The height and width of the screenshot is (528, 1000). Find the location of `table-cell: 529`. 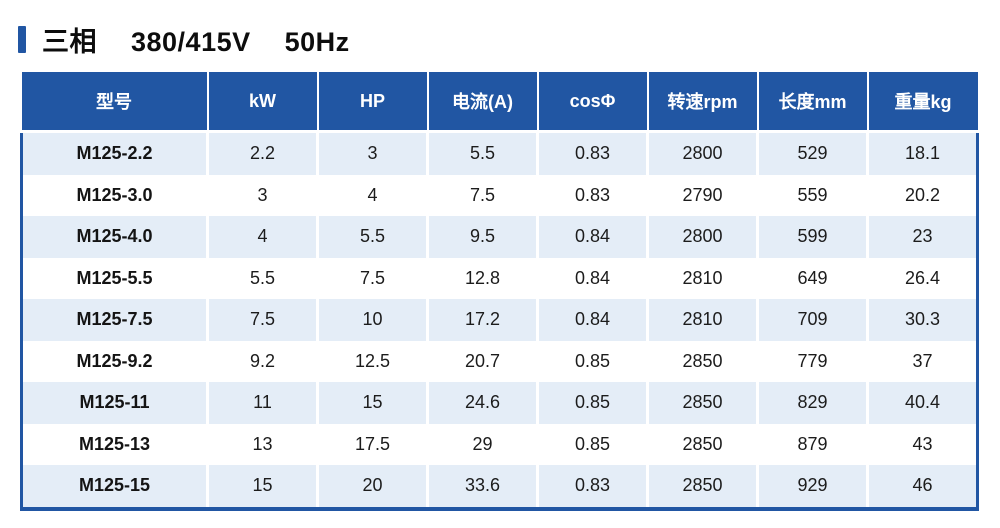

table-cell: 529 is located at coordinates (812, 153).